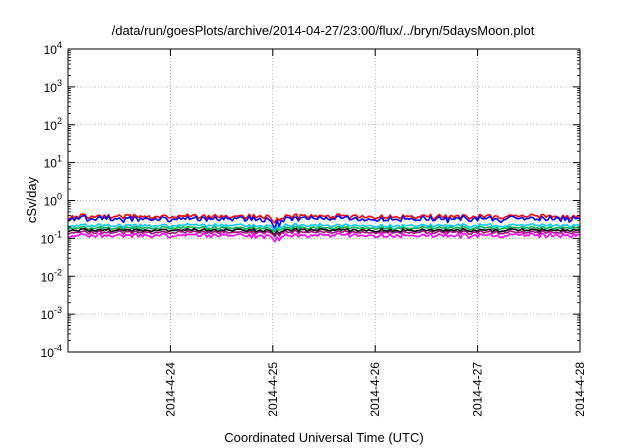 This screenshot has height=448, width=640. What do you see at coordinates (53, 124) in the screenshot?
I see `y-tick-label: 10²` at bounding box center [53, 124].